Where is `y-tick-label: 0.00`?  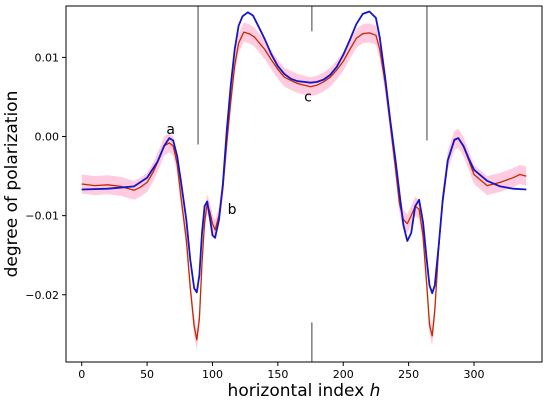 y-tick-label: 0.00 is located at coordinates (47, 137).